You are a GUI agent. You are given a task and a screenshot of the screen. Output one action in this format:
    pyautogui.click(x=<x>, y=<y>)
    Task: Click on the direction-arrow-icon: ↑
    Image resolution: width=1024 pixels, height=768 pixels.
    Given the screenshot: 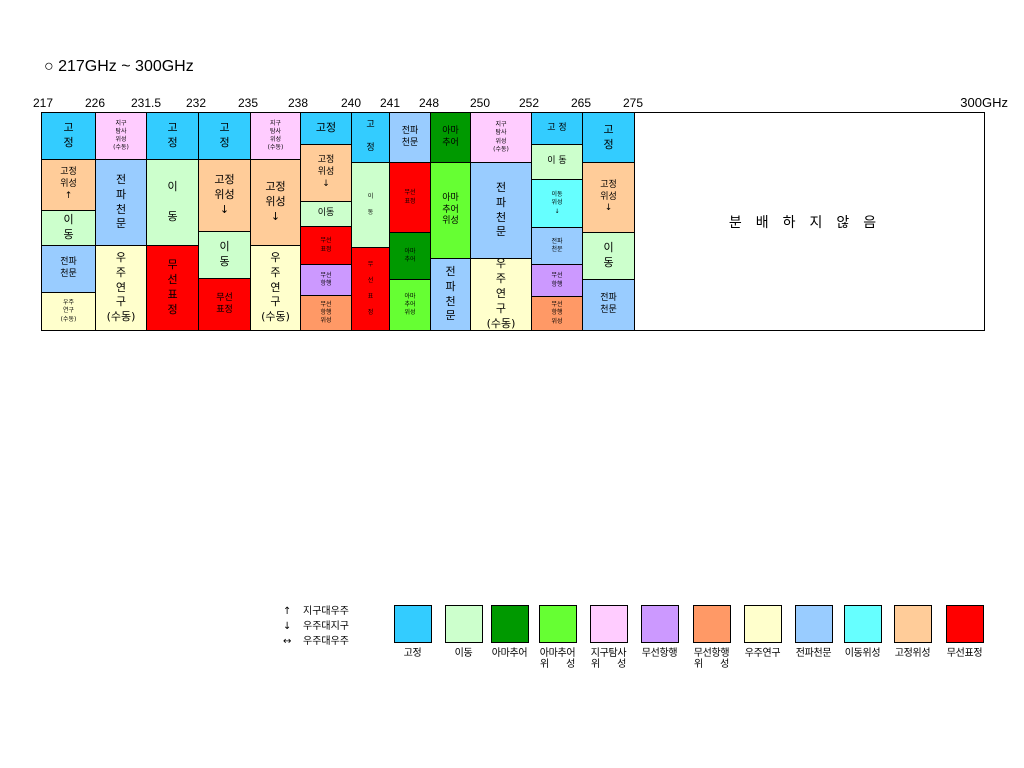 What is the action you would take?
    pyautogui.click(x=287, y=611)
    